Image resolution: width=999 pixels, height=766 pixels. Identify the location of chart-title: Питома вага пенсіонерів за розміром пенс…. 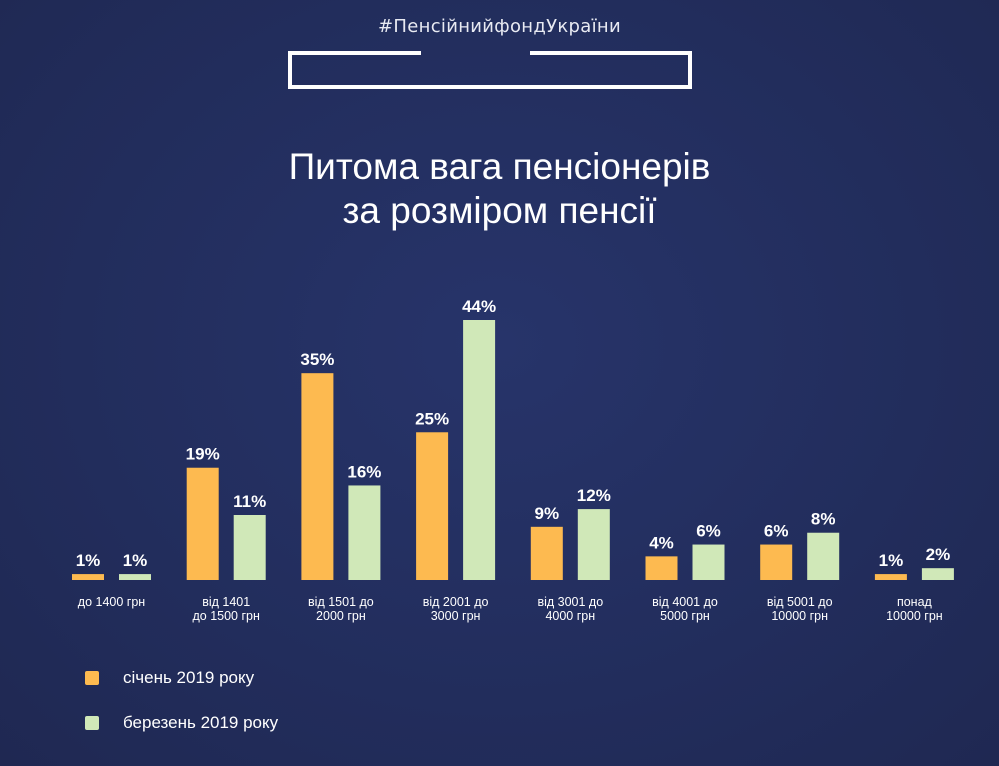
(499, 189).